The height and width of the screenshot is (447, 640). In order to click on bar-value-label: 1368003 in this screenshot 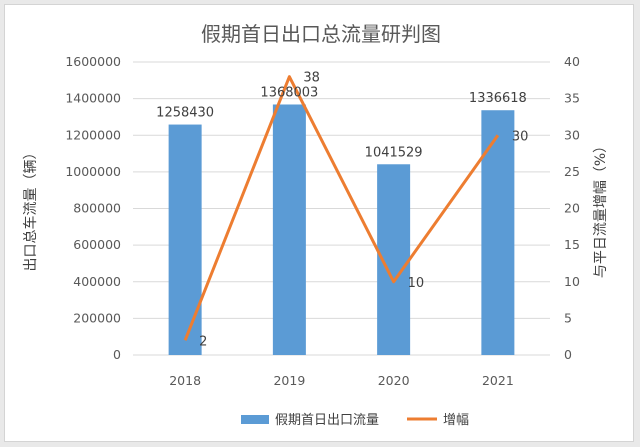, I will do `click(289, 92)`.